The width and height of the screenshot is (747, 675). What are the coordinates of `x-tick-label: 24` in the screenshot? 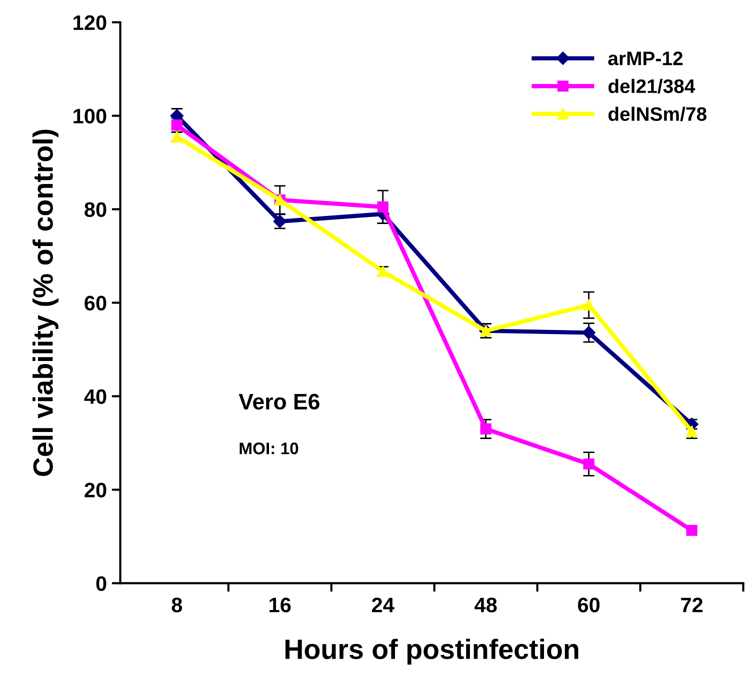 It's located at (383, 605).